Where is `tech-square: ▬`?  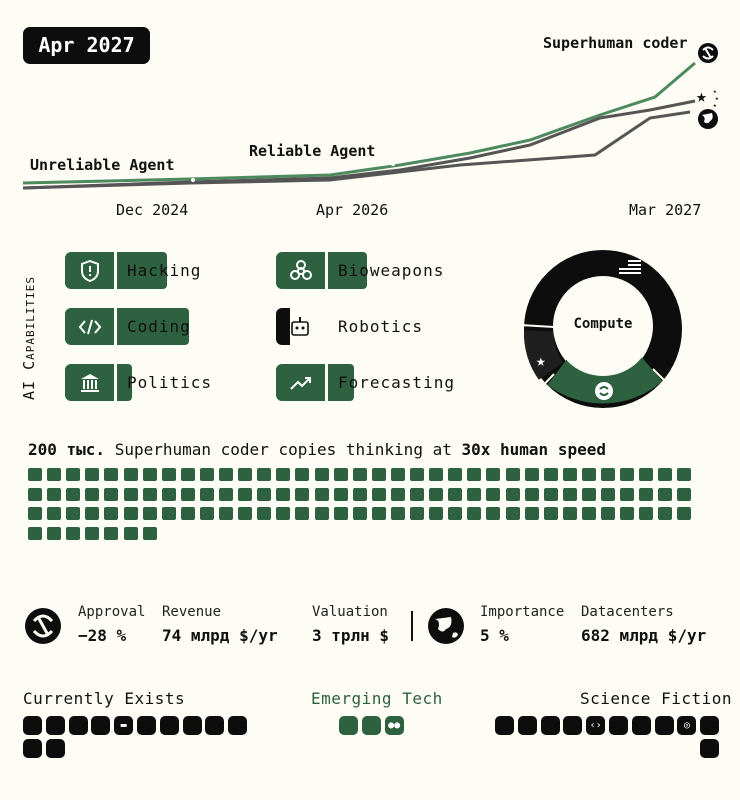
tech-square: ▬ is located at coordinates (124, 725).